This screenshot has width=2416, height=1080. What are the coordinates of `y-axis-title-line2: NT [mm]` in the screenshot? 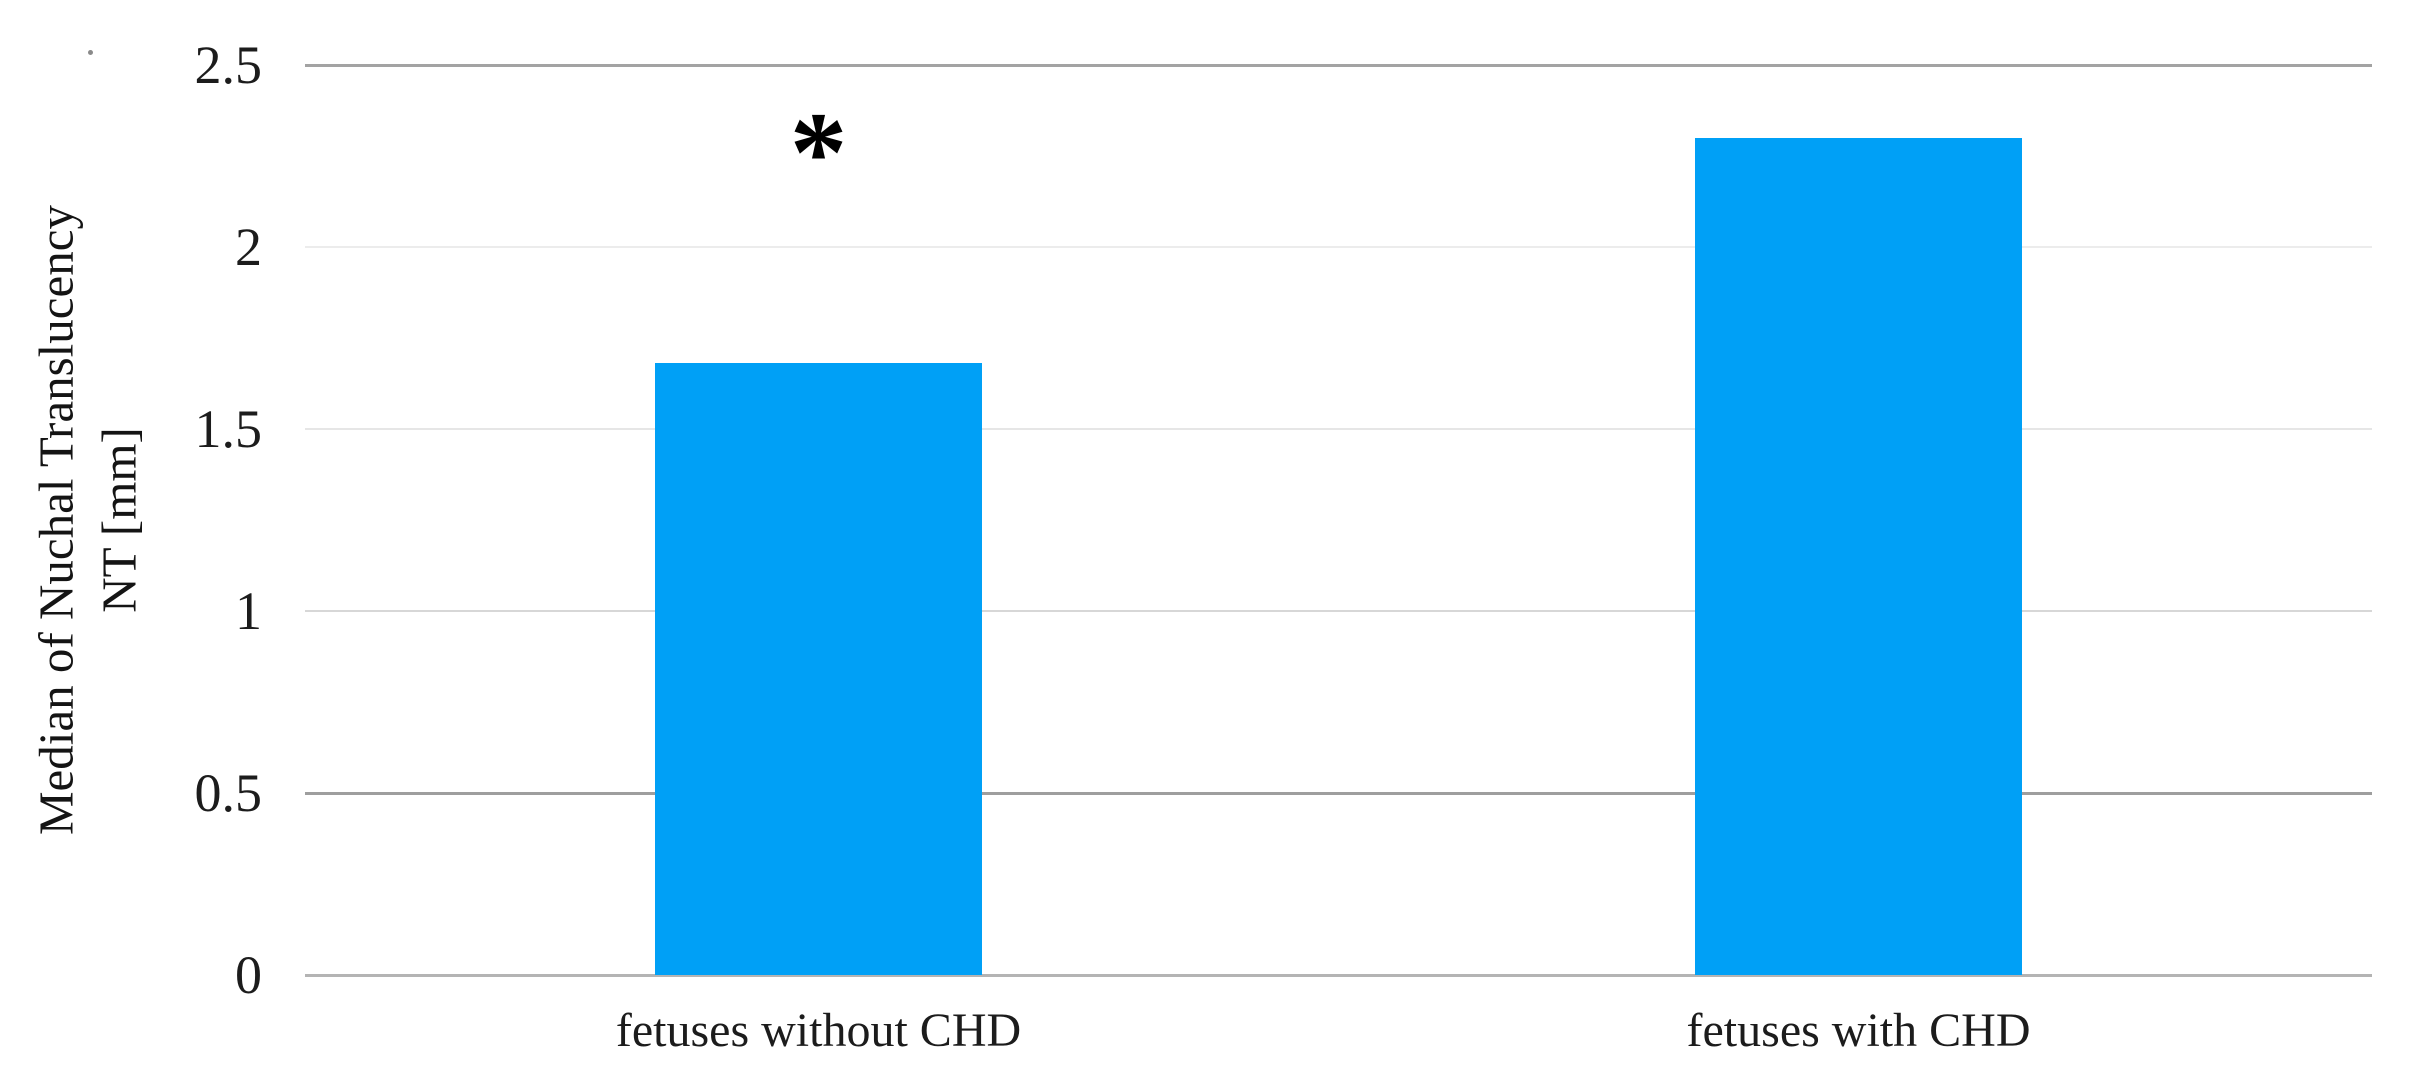 It's located at (118, 520).